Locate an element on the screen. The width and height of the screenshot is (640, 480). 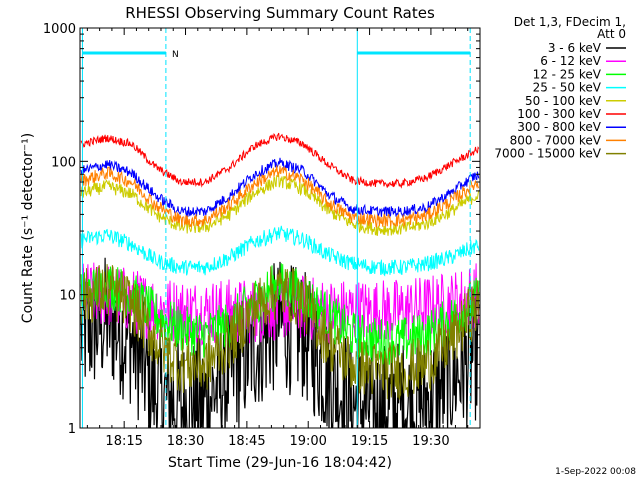
chart-title: RHESSI Observing Summary Count Rates is located at coordinates (280, 13).